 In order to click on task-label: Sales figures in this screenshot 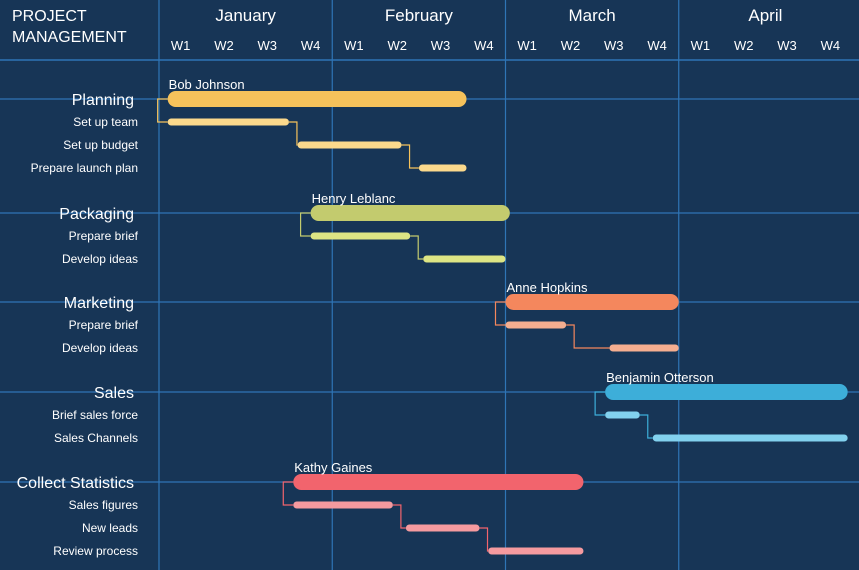, I will do `click(103, 505)`.